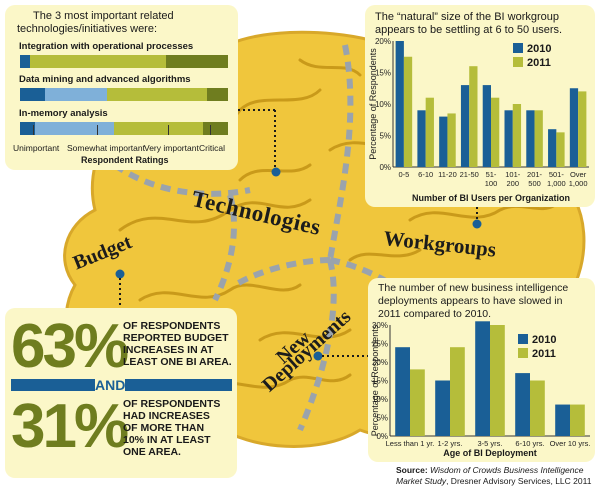 The width and height of the screenshot is (600, 491). What do you see at coordinates (383, 73) in the screenshot?
I see `y-tick-label: 15%` at bounding box center [383, 73].